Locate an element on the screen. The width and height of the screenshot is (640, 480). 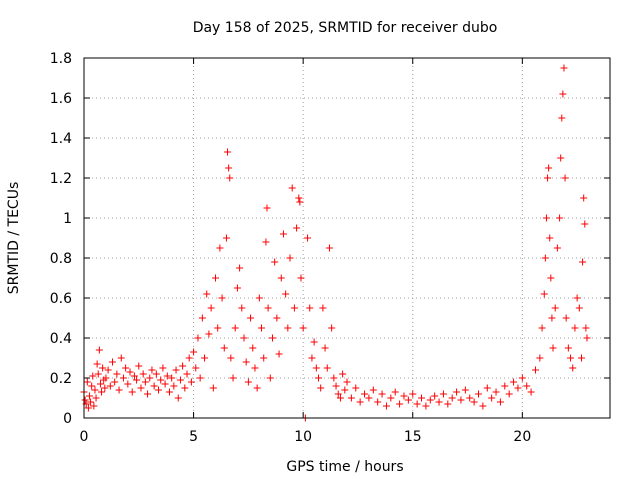
y-tick-label: 0 is located at coordinates (67, 419).